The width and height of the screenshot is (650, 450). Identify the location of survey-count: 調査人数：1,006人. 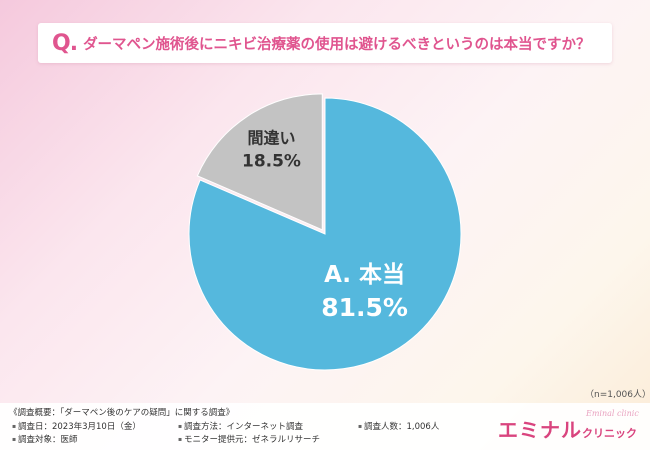
(398, 426).